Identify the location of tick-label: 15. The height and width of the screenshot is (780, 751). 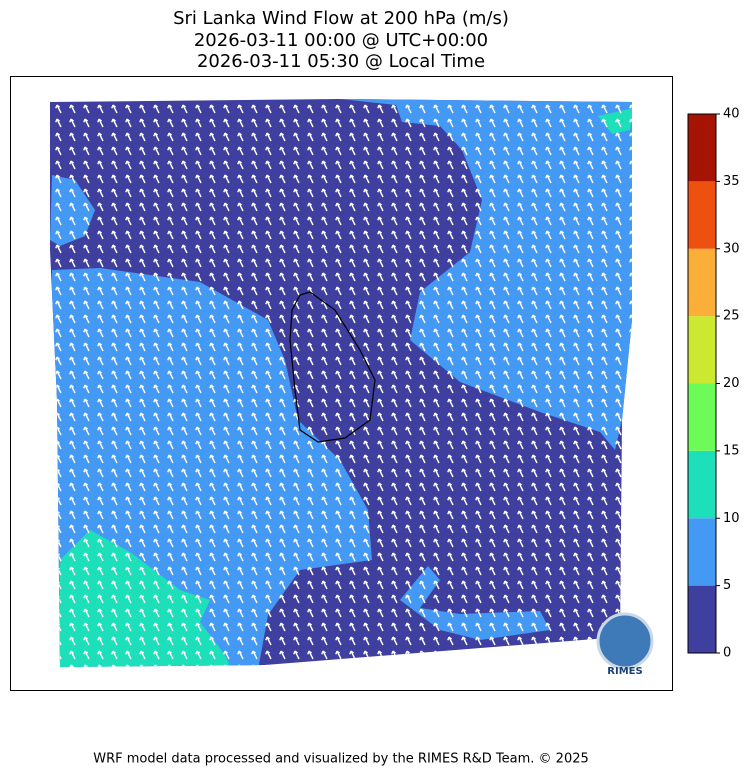
(731, 450).